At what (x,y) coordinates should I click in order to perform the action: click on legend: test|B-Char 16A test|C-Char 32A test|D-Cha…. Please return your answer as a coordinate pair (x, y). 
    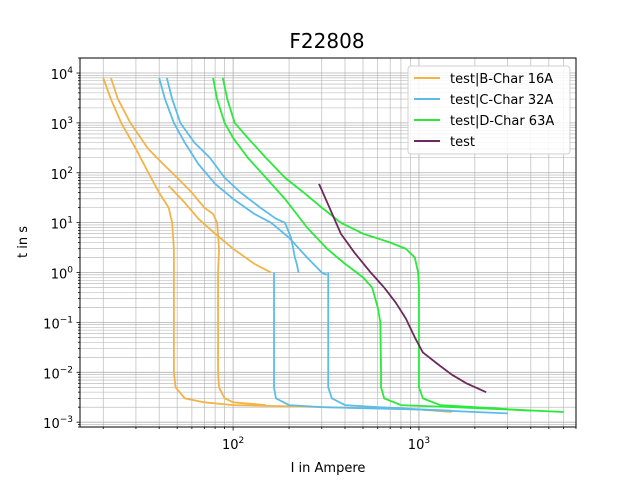
    Looking at the image, I should click on (489, 110).